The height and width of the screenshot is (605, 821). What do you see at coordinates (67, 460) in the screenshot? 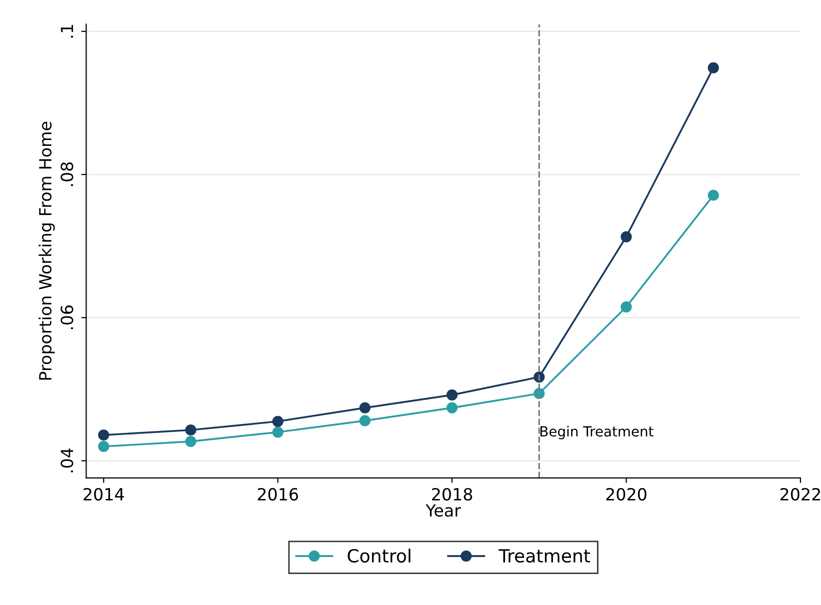
I see `y-tick-label: .04` at bounding box center [67, 460].